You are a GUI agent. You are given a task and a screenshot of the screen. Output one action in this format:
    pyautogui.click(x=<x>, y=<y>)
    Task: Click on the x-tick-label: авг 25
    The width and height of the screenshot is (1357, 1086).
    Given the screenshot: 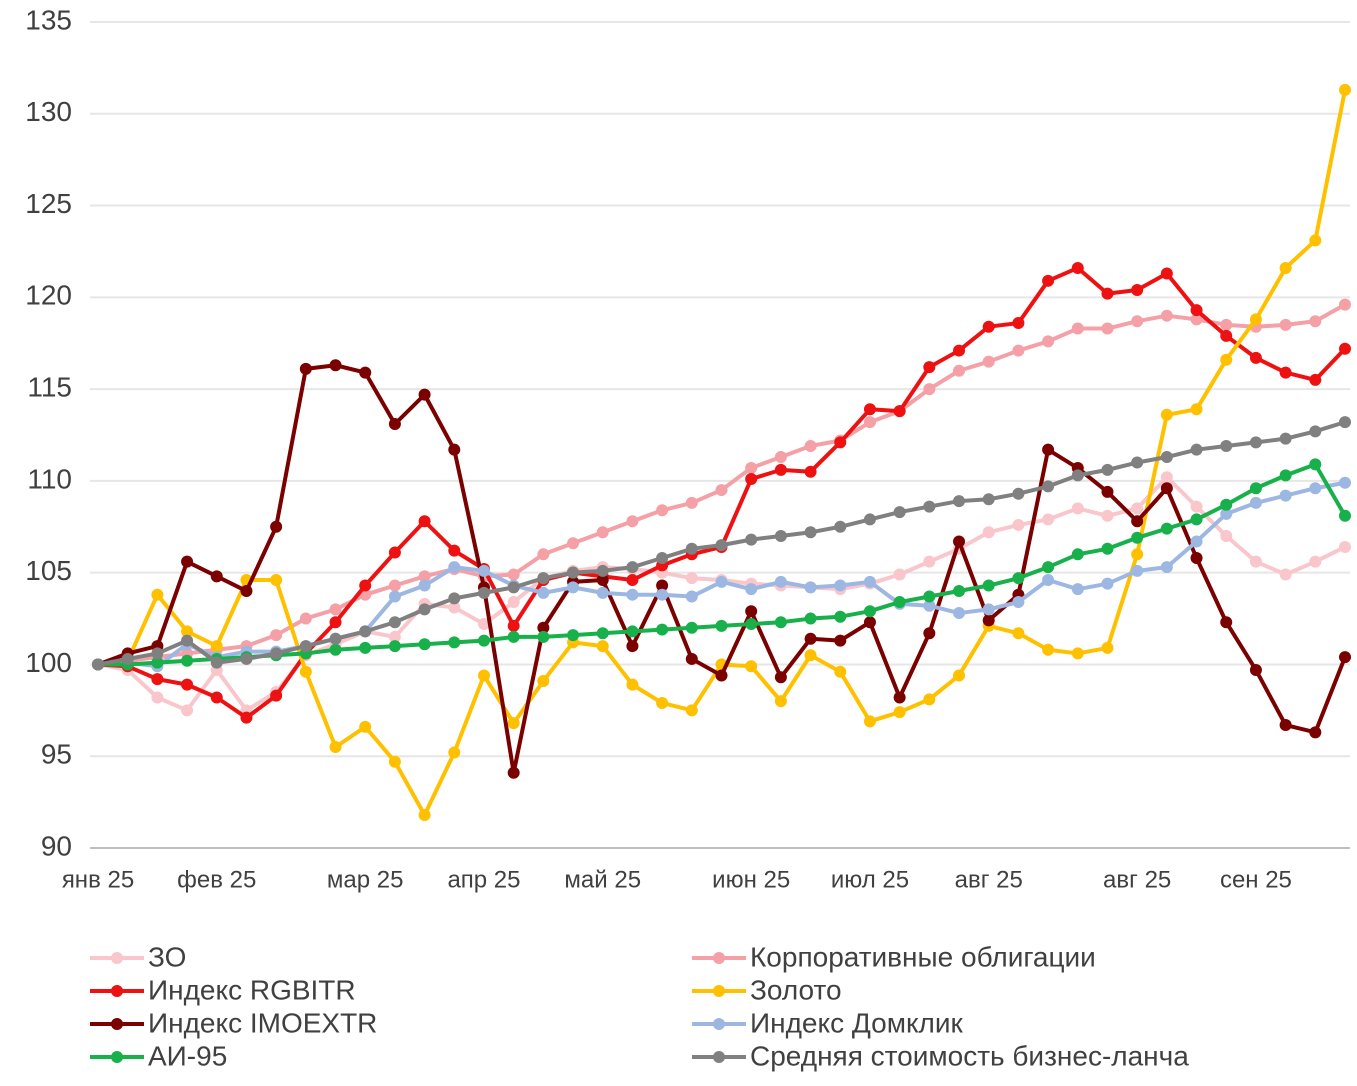 What is the action you would take?
    pyautogui.click(x=1137, y=879)
    